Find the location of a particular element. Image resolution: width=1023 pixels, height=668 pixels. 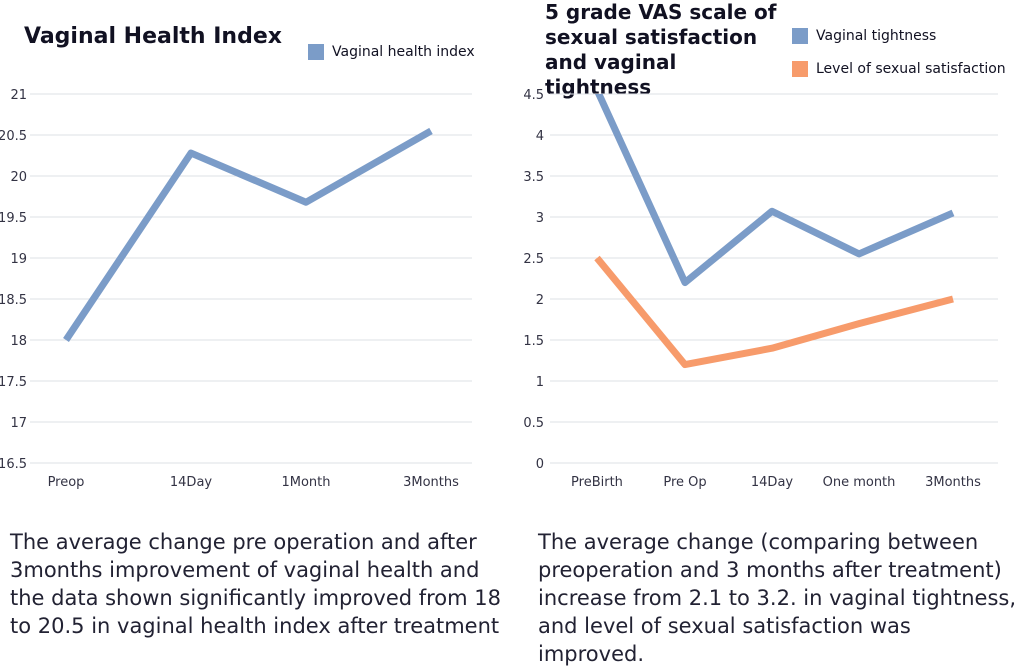

right-legend-satisfaction: Level of sexual satisfaction is located at coordinates (899, 69).